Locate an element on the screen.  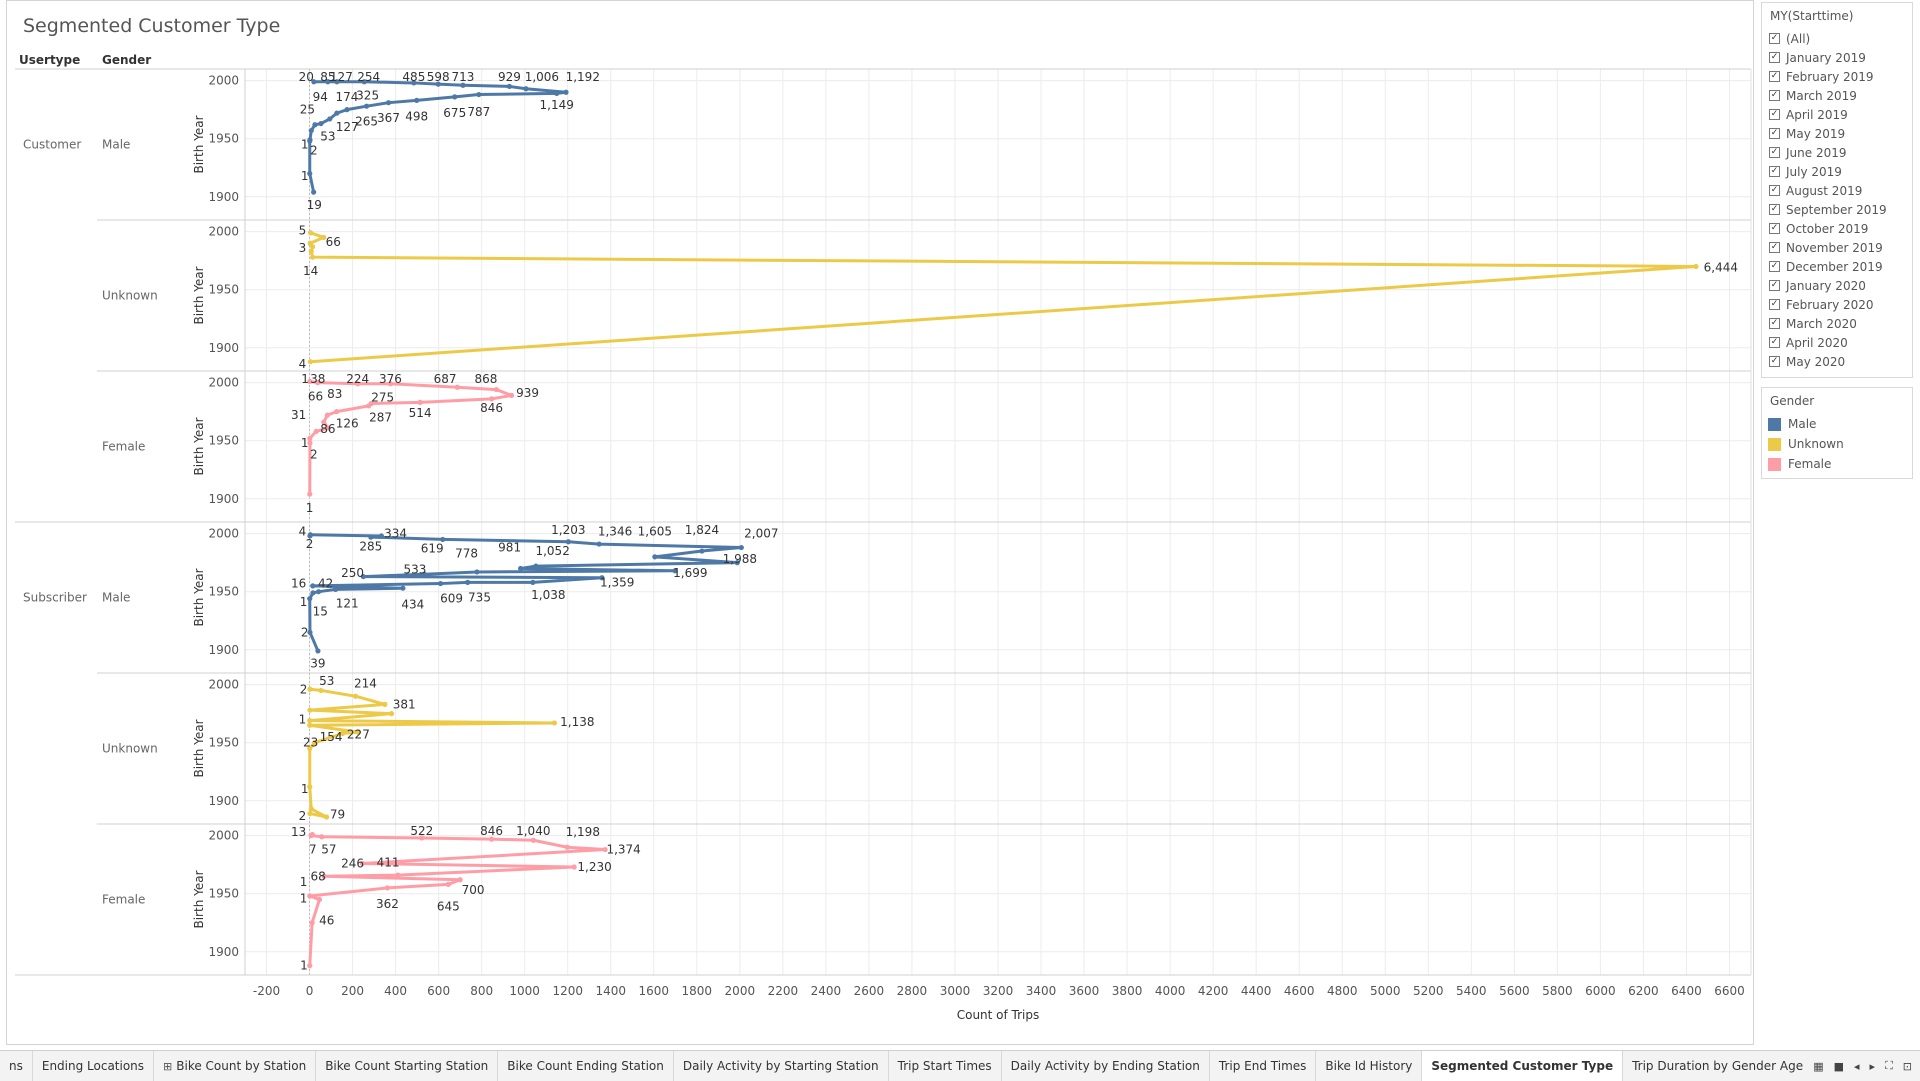
legend-item: Unknown is located at coordinates (1837, 444).